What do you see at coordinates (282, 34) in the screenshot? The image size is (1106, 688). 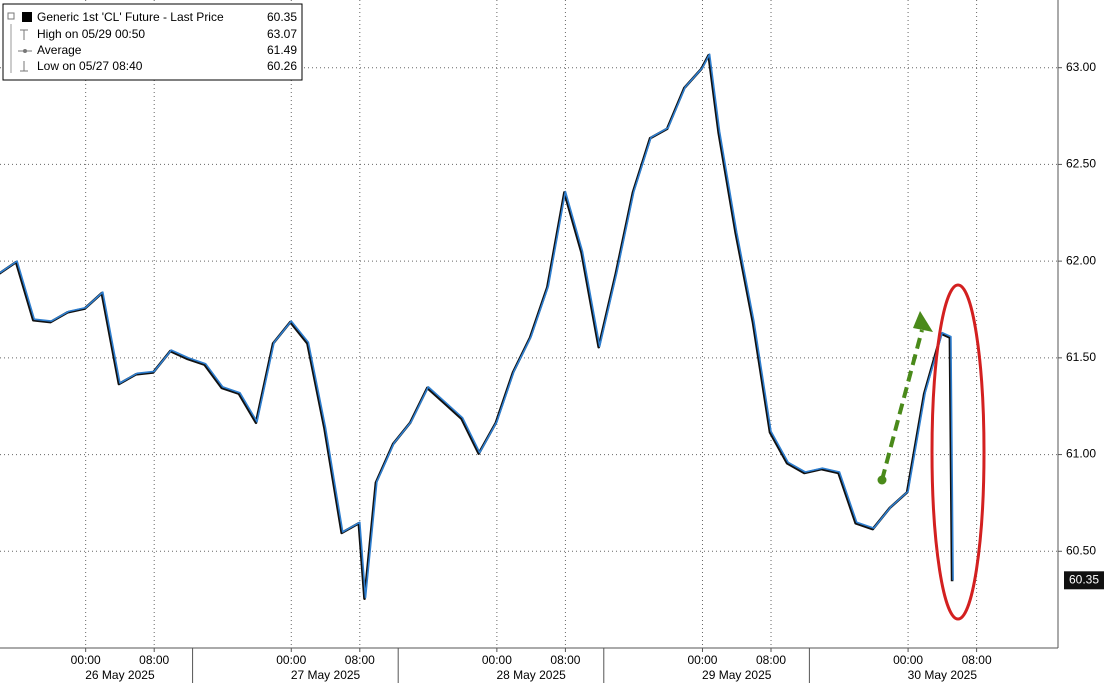 I see `legend-value: 63.07` at bounding box center [282, 34].